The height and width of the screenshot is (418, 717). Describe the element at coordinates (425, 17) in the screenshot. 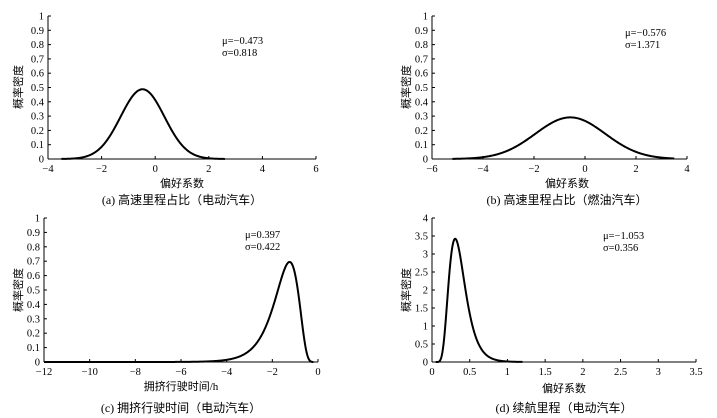

I see `panel-b-ytick-label: 1` at that location.